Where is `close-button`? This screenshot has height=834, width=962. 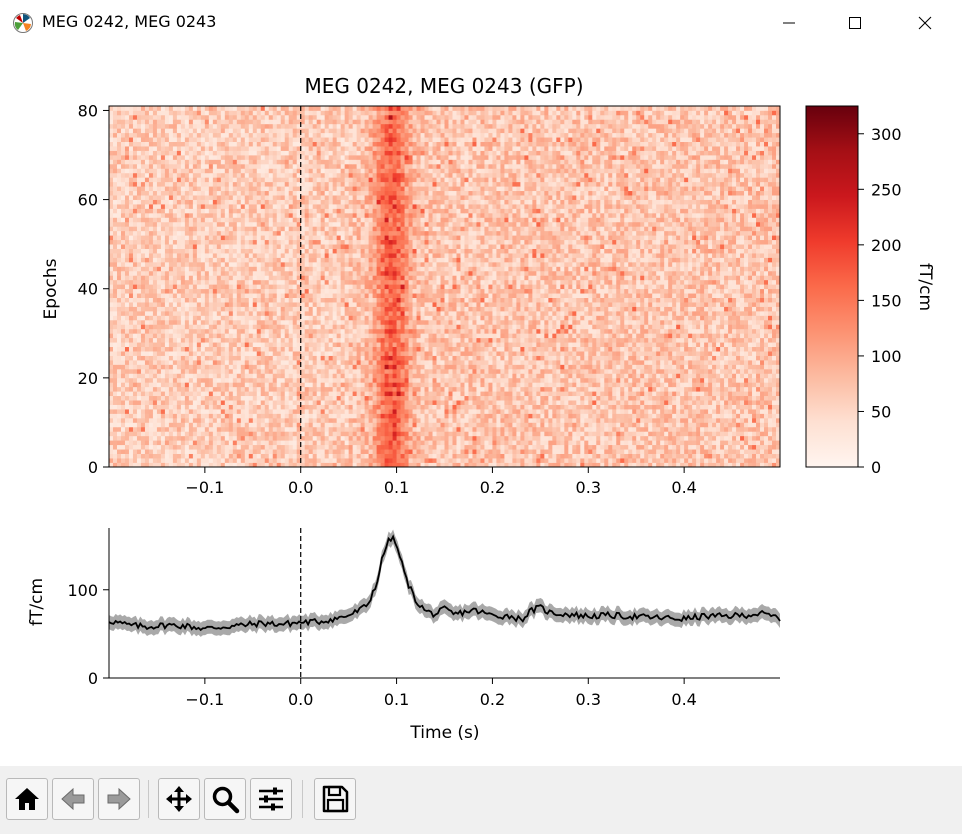 close-button is located at coordinates (925, 23).